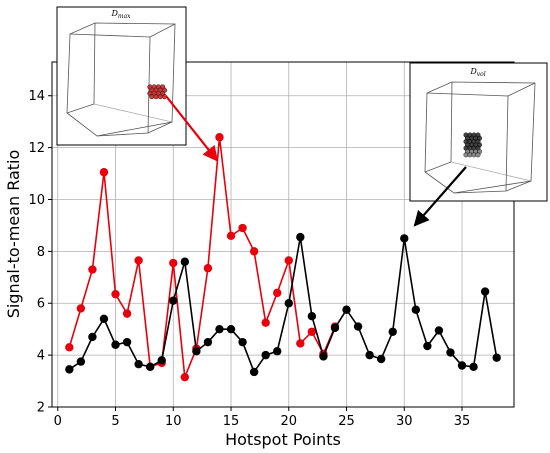  I want to click on y-tick-label: 8, so click(41, 252).